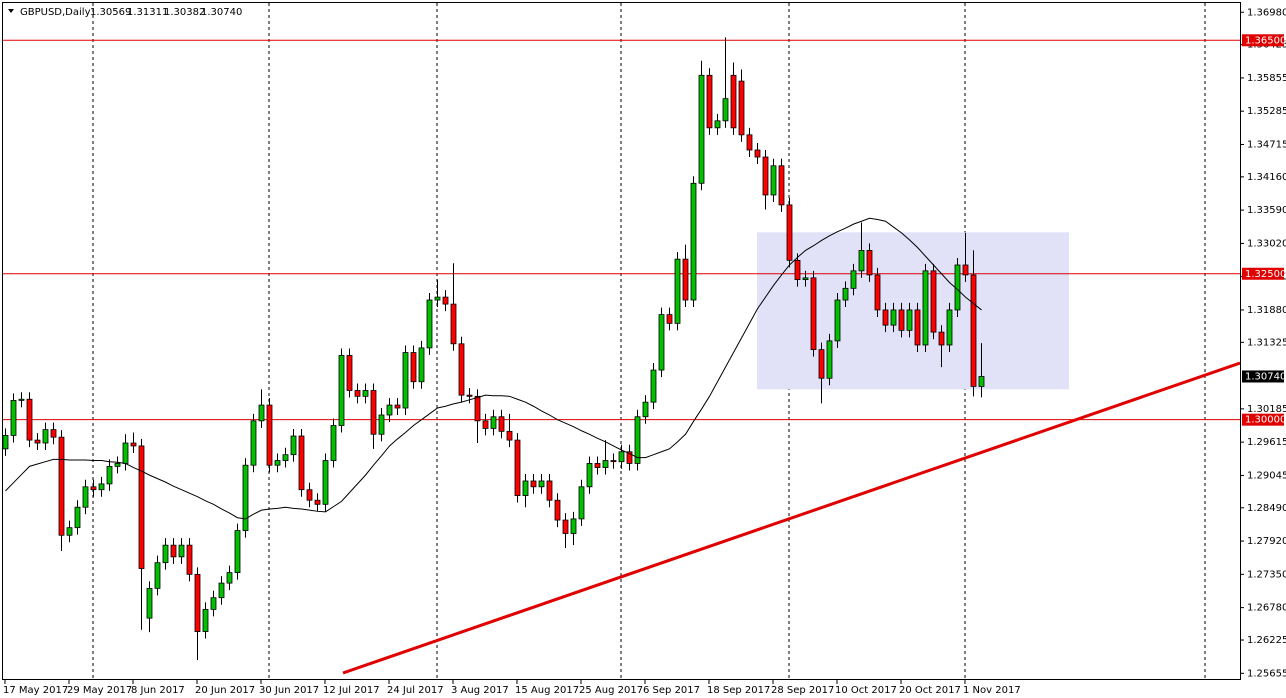 The image size is (1286, 698). What do you see at coordinates (547, 690) in the screenshot?
I see `x-tick-label: 15 Aug 2017` at bounding box center [547, 690].